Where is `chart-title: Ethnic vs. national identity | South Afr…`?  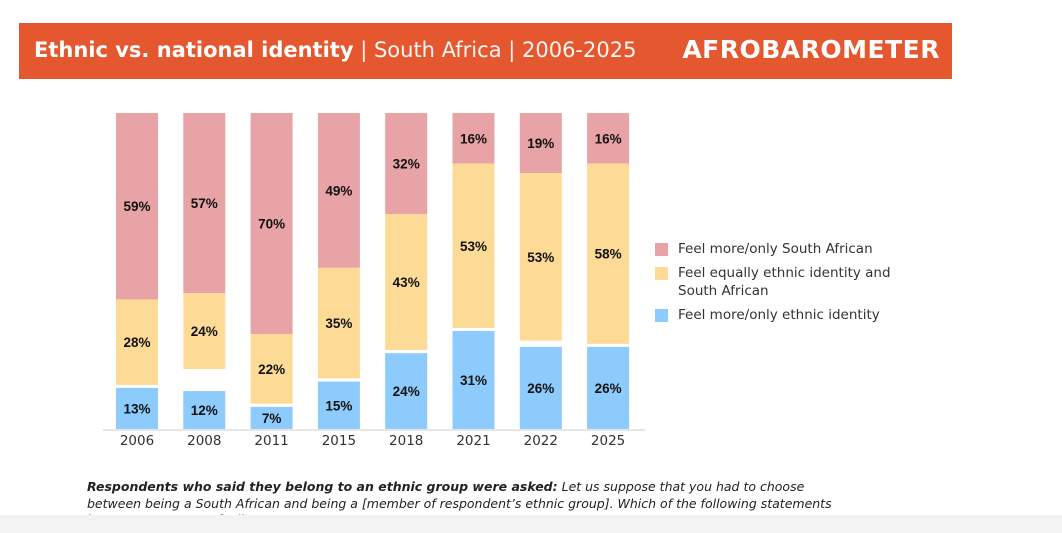
chart-title: Ethnic vs. national identity | South Afr… is located at coordinates (335, 50).